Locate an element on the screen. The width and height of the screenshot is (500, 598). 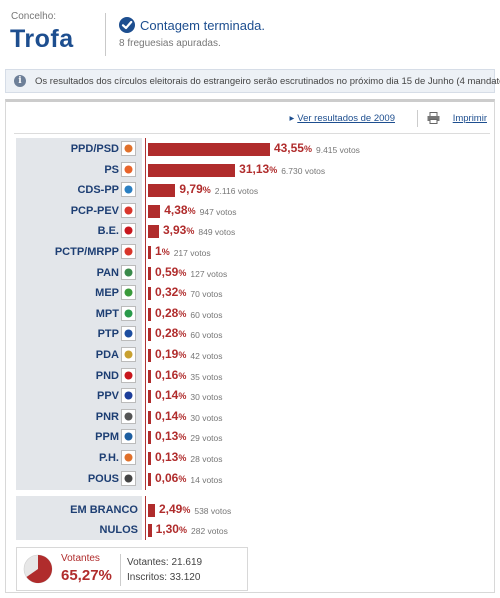
psd-logo-icon is located at coordinates (128, 148).